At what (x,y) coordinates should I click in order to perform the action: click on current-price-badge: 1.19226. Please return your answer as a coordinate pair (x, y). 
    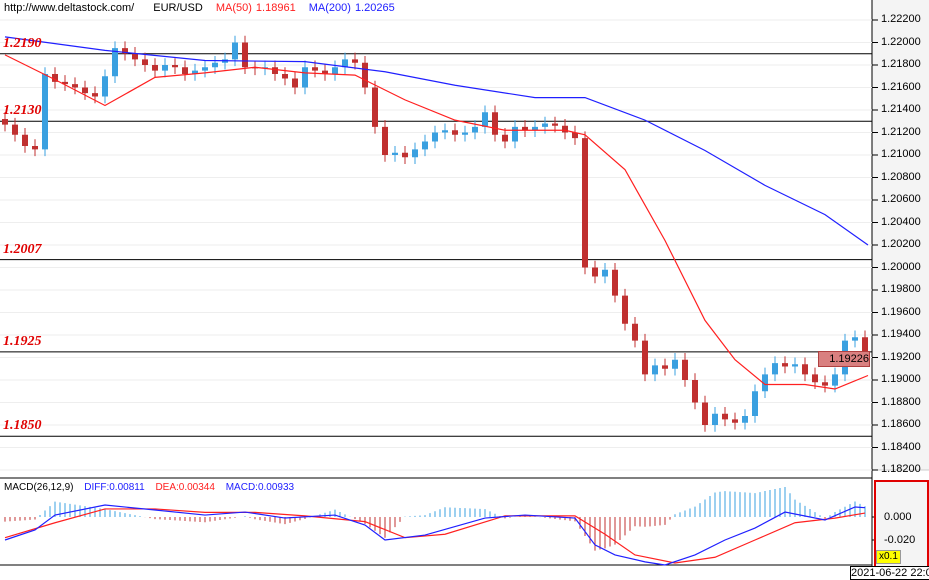
    Looking at the image, I should click on (844, 359).